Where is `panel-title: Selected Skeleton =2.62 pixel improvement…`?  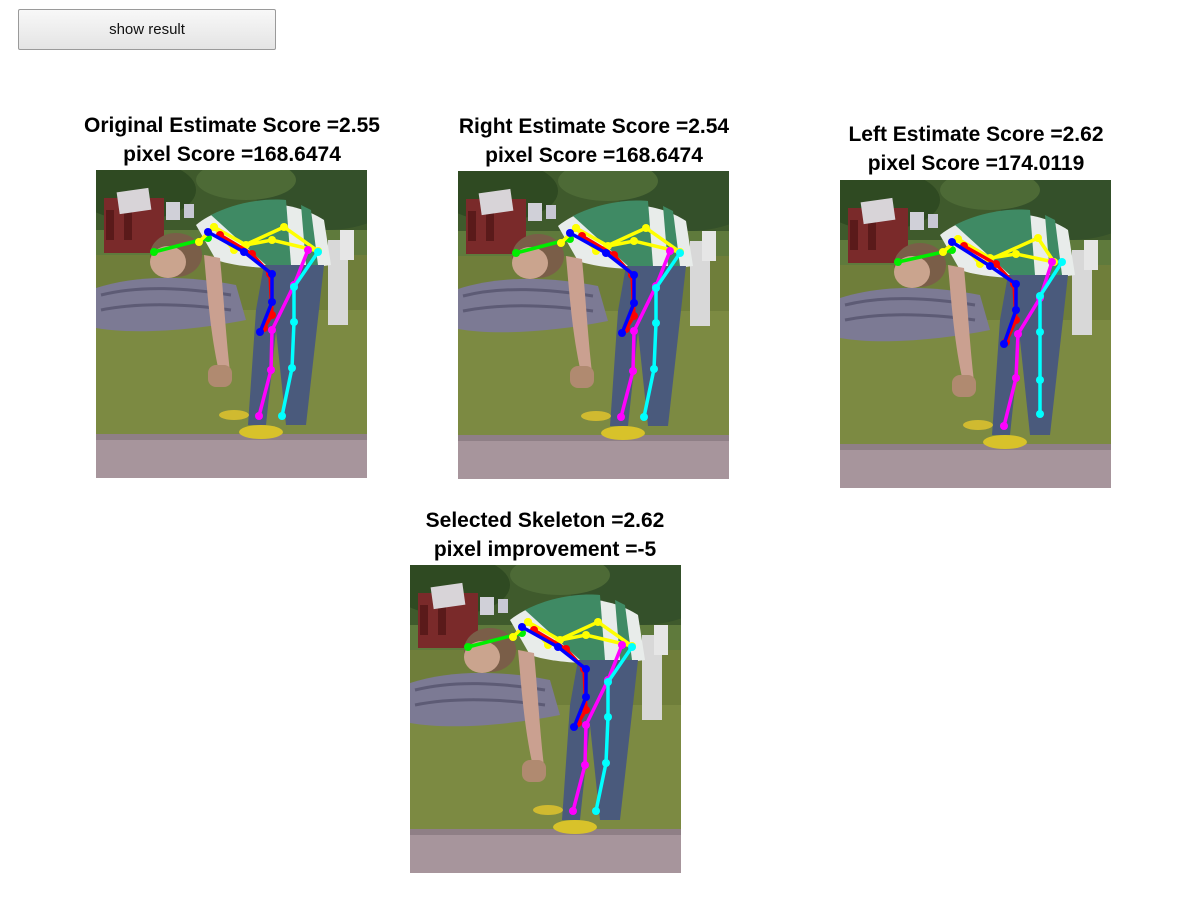
panel-title: Selected Skeleton =2.62 pixel improvement… is located at coordinates (545, 535).